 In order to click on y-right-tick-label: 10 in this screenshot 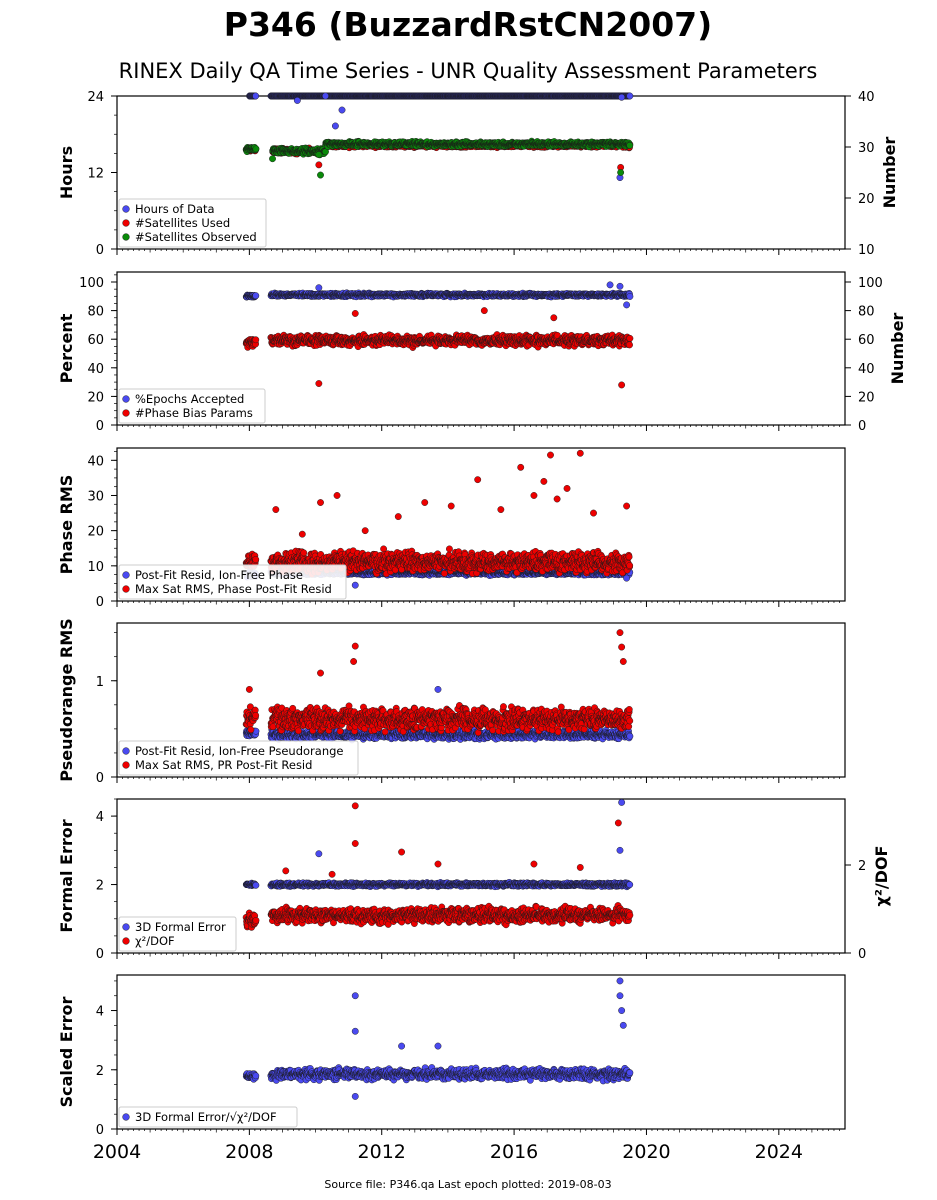, I will do `click(866, 250)`.